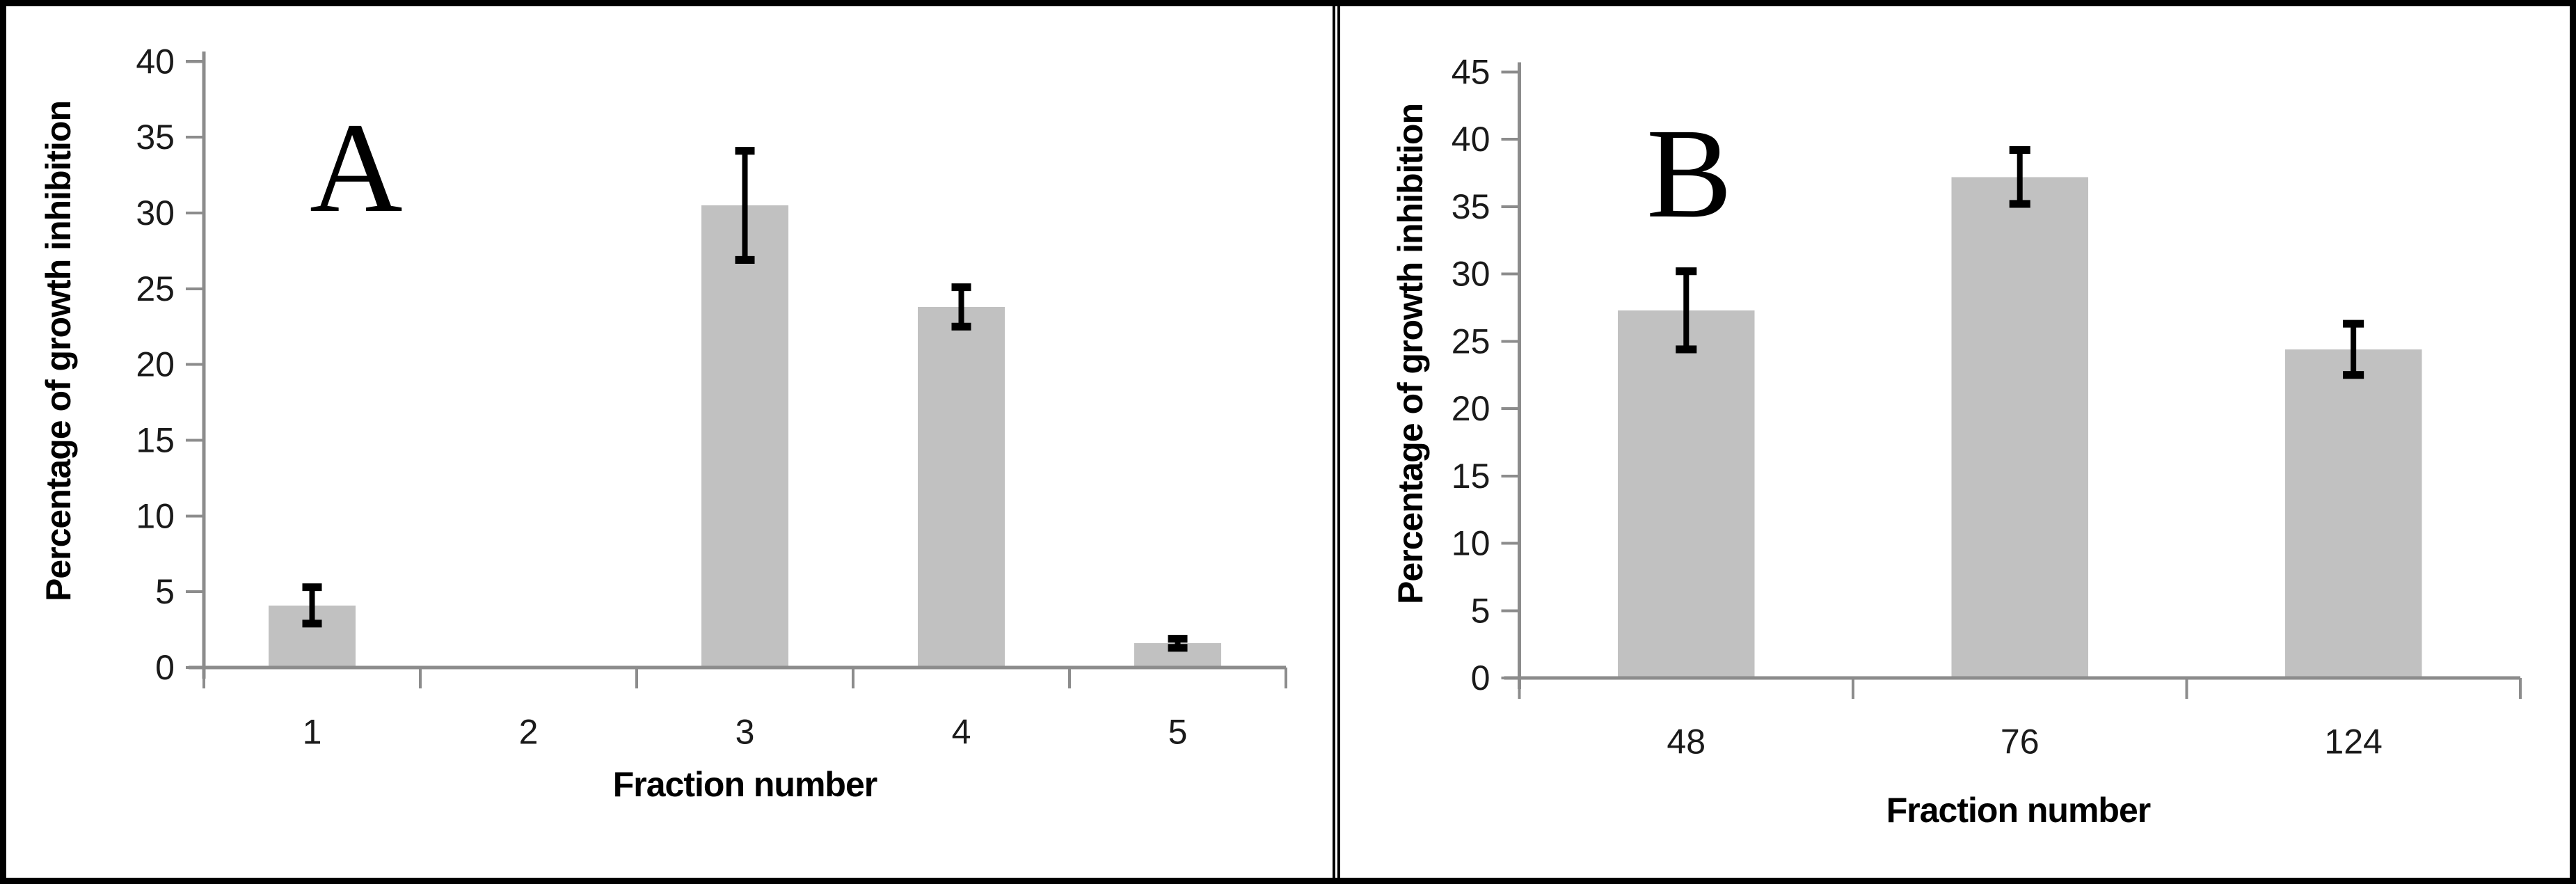 Image resolution: width=2576 pixels, height=884 pixels. What do you see at coordinates (2020, 741) in the screenshot?
I see `x-category-label: 76` at bounding box center [2020, 741].